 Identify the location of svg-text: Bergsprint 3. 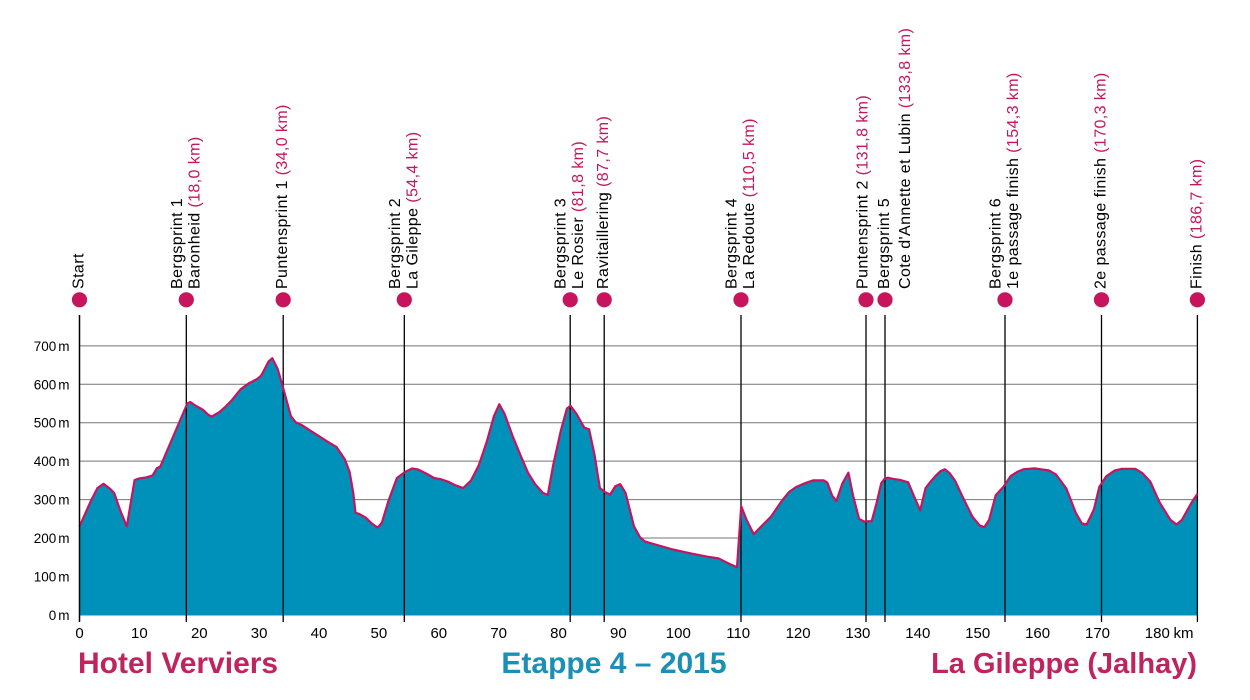
(561, 243).